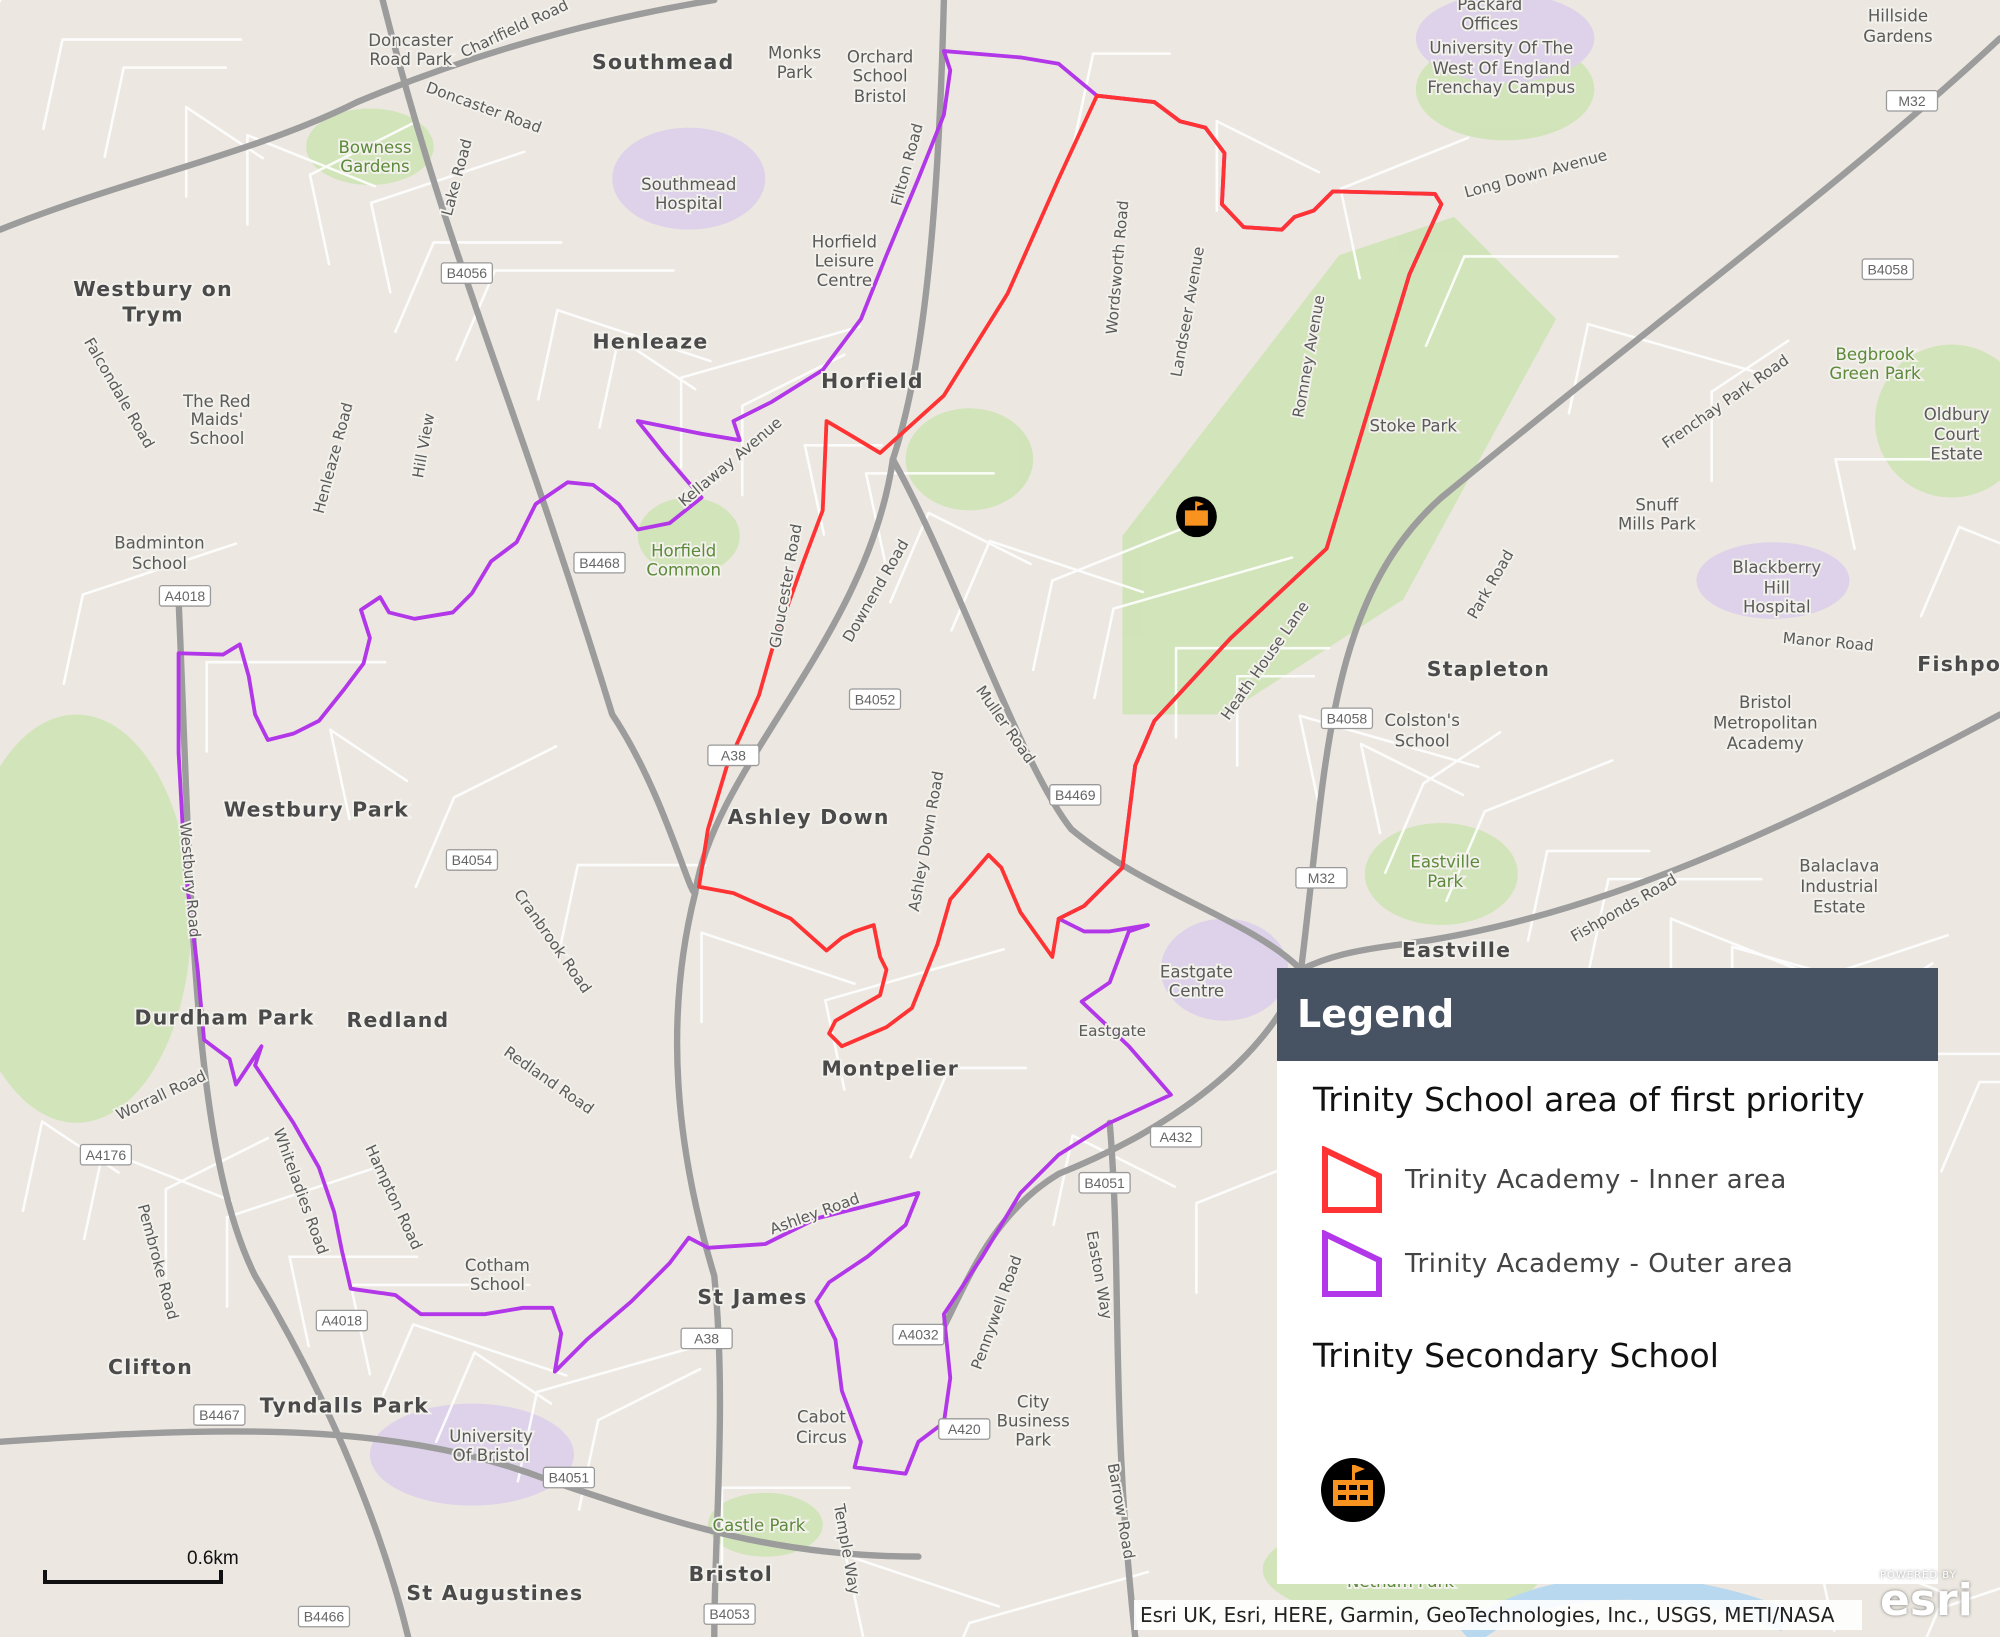  I want to click on place-label: Durdham Park, so click(225, 1018).